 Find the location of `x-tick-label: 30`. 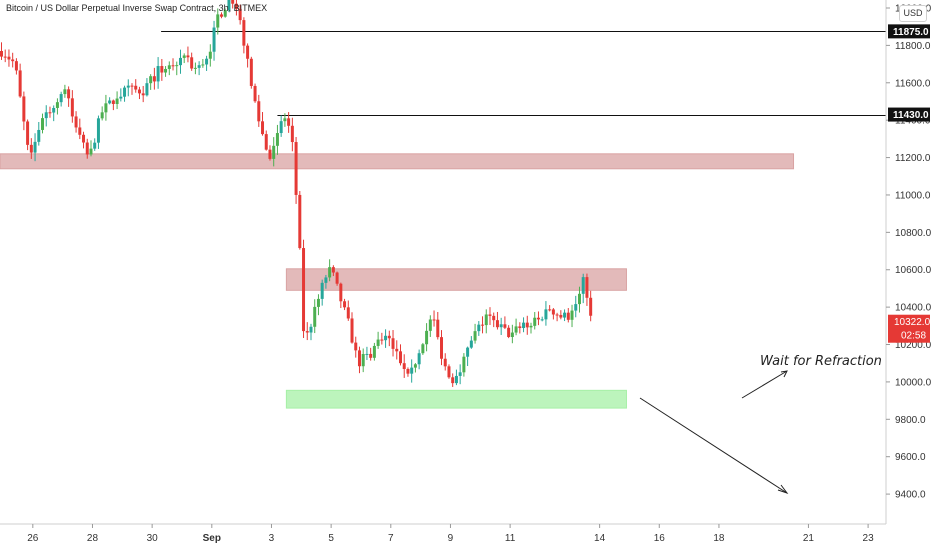

x-tick-label: 30 is located at coordinates (153, 538).